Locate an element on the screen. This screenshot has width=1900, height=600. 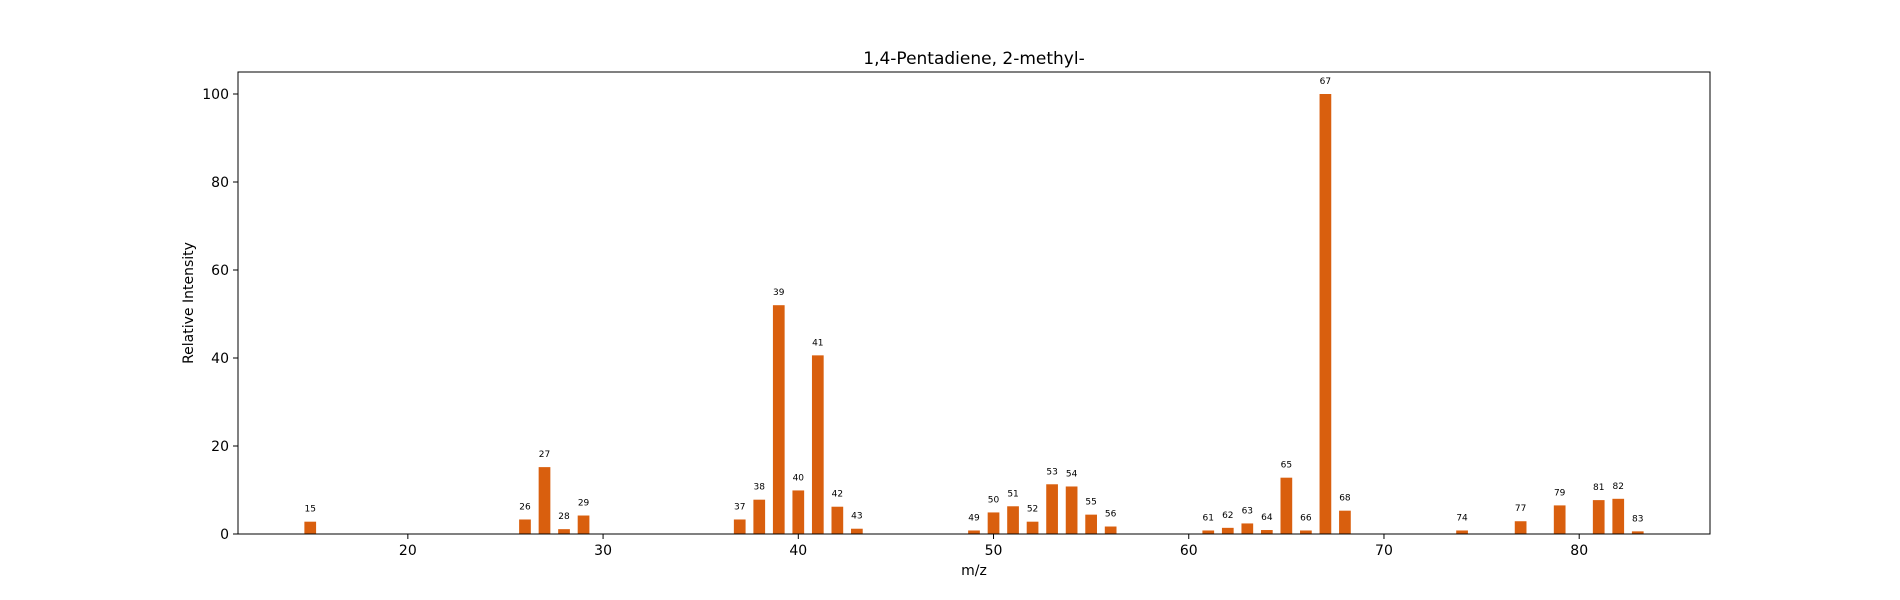
bar-label-mz-52: 52 is located at coordinates (1032, 510).